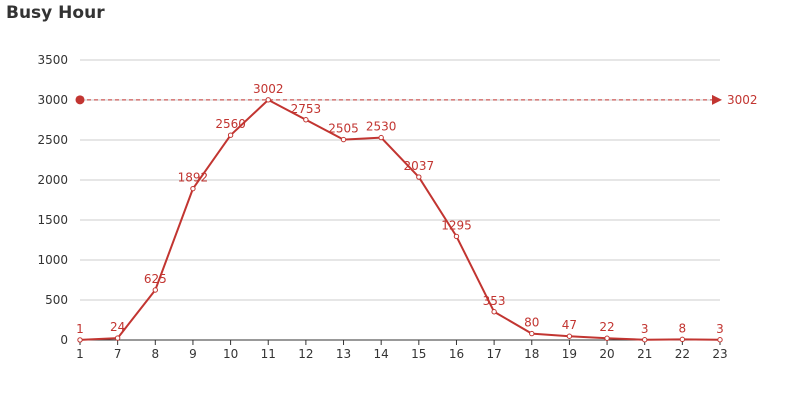 The height and width of the screenshot is (400, 800). I want to click on data-label: 3002, so click(268, 89).